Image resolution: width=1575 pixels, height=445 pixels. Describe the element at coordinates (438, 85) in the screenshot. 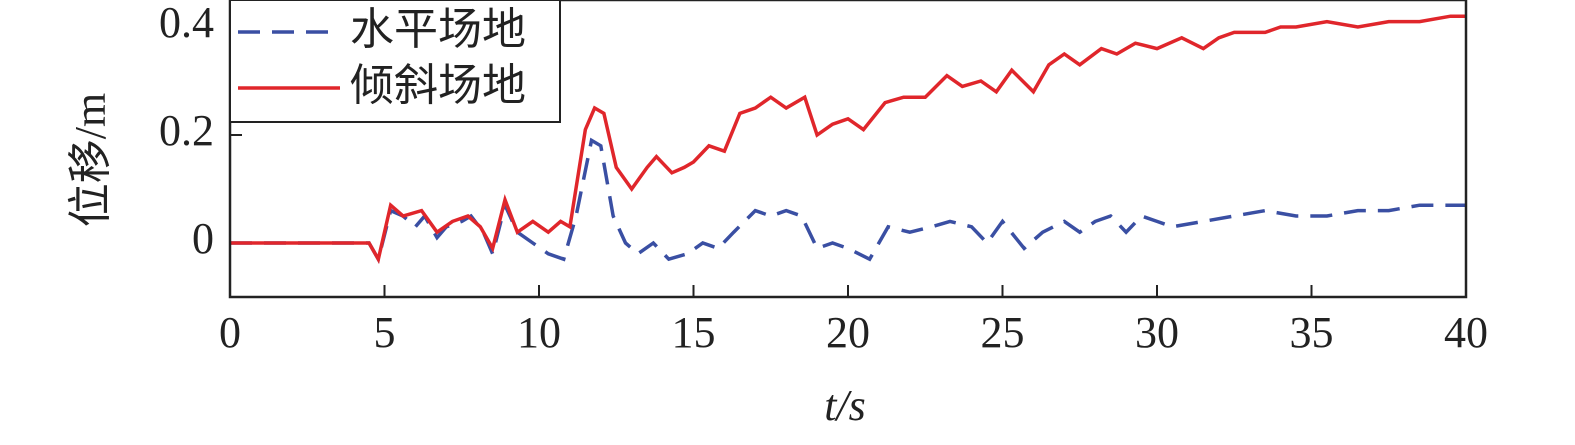

I see `legend-label: 倾斜场地` at that location.